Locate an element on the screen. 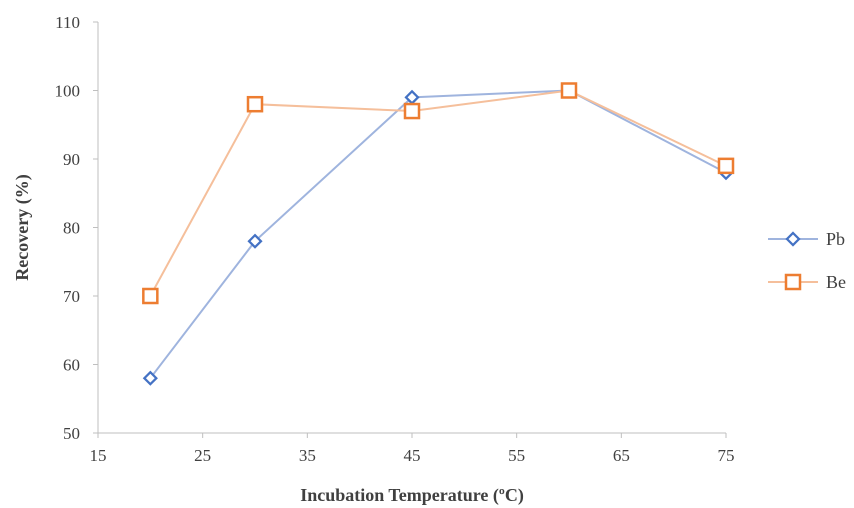  y-axis-title: Recovery (%) is located at coordinates (22, 227).